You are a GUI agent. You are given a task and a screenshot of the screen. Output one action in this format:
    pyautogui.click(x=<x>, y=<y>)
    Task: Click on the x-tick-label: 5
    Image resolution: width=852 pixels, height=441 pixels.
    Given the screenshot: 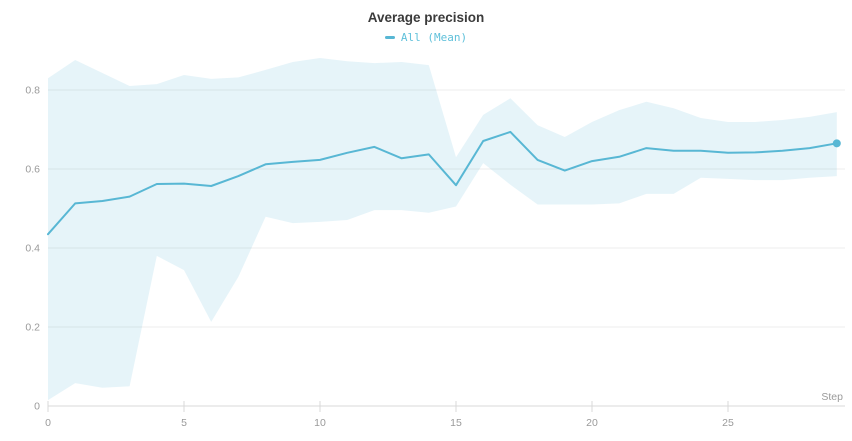 What is the action you would take?
    pyautogui.click(x=184, y=423)
    